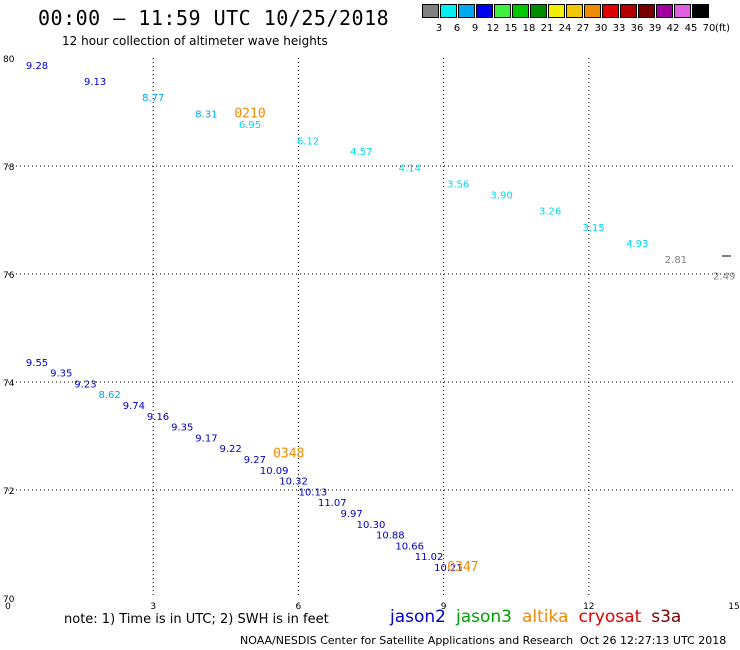  What do you see at coordinates (588, 607) in the screenshot?
I see `x-tick-label: 12` at bounding box center [588, 607].